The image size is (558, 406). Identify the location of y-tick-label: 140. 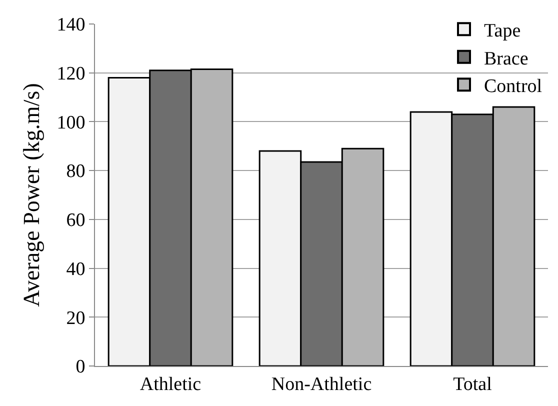
(71, 25).